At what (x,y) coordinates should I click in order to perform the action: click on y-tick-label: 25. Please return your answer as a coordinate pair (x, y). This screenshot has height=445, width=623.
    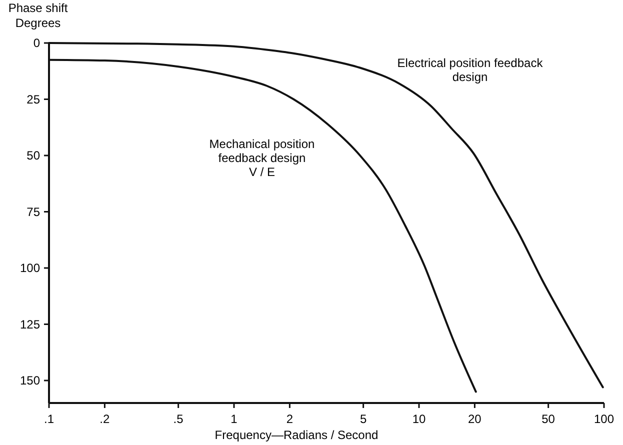
    Looking at the image, I should click on (33, 99).